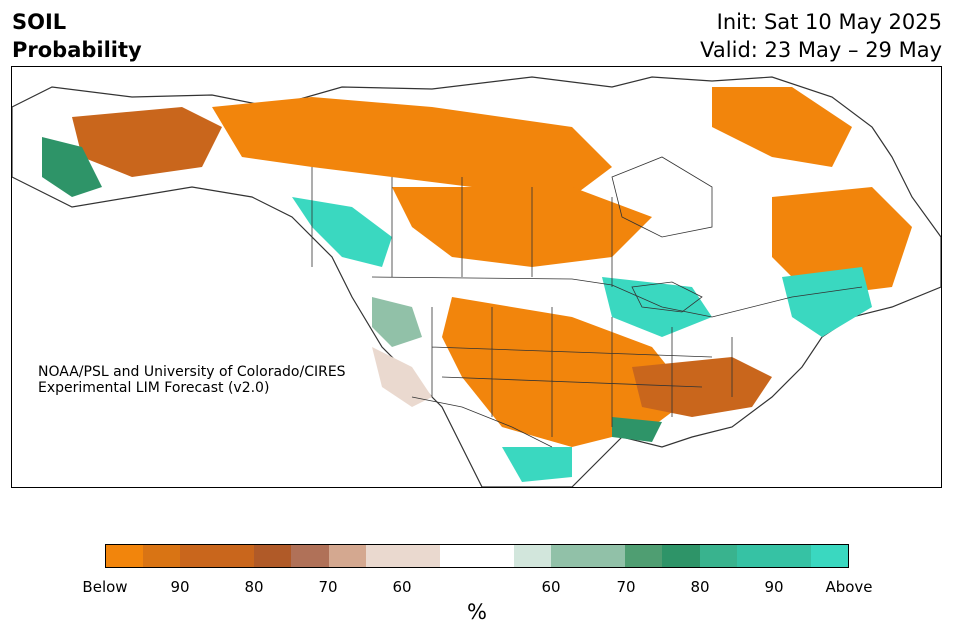  I want to click on shade-southwest-weak, so click(402, 377).